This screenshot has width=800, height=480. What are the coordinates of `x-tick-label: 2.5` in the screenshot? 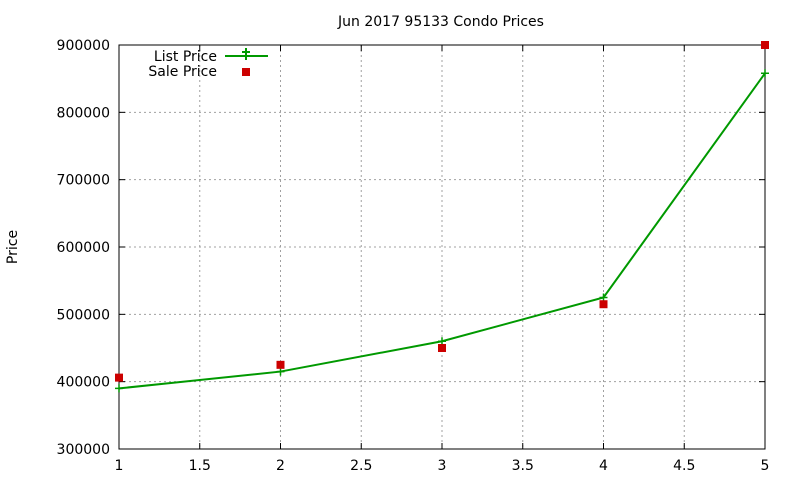 It's located at (361, 466).